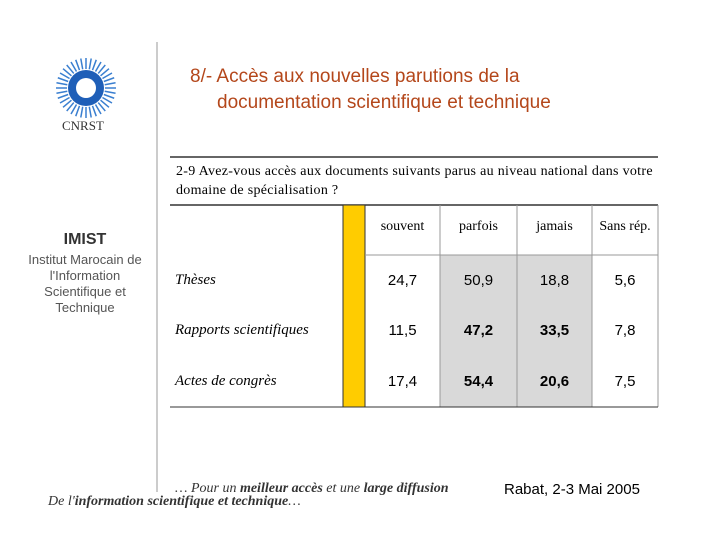 Image resolution: width=720 pixels, height=540 pixels. What do you see at coordinates (478, 280) in the screenshot?
I see `cell: 50,9` at bounding box center [478, 280].